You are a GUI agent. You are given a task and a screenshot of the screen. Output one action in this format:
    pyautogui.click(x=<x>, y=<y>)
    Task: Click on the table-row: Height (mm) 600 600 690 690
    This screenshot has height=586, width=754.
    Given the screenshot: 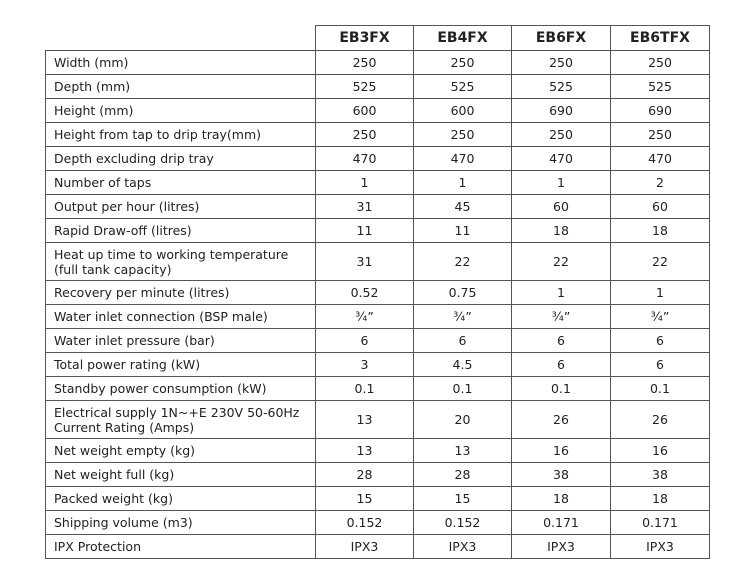 What is the action you would take?
    pyautogui.click(x=377, y=110)
    